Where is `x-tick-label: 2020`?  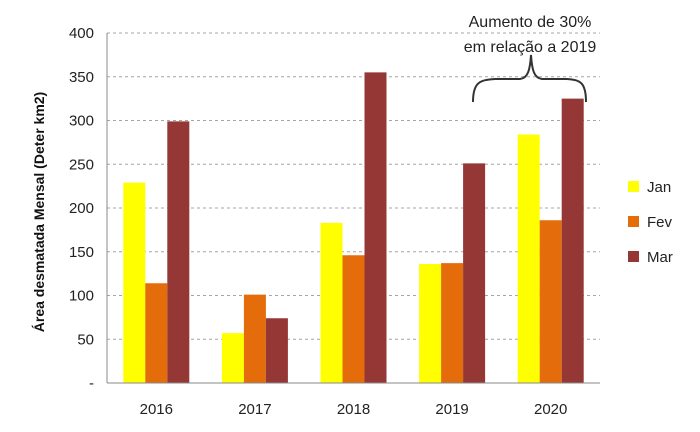 x-tick-label: 2020 is located at coordinates (550, 409).